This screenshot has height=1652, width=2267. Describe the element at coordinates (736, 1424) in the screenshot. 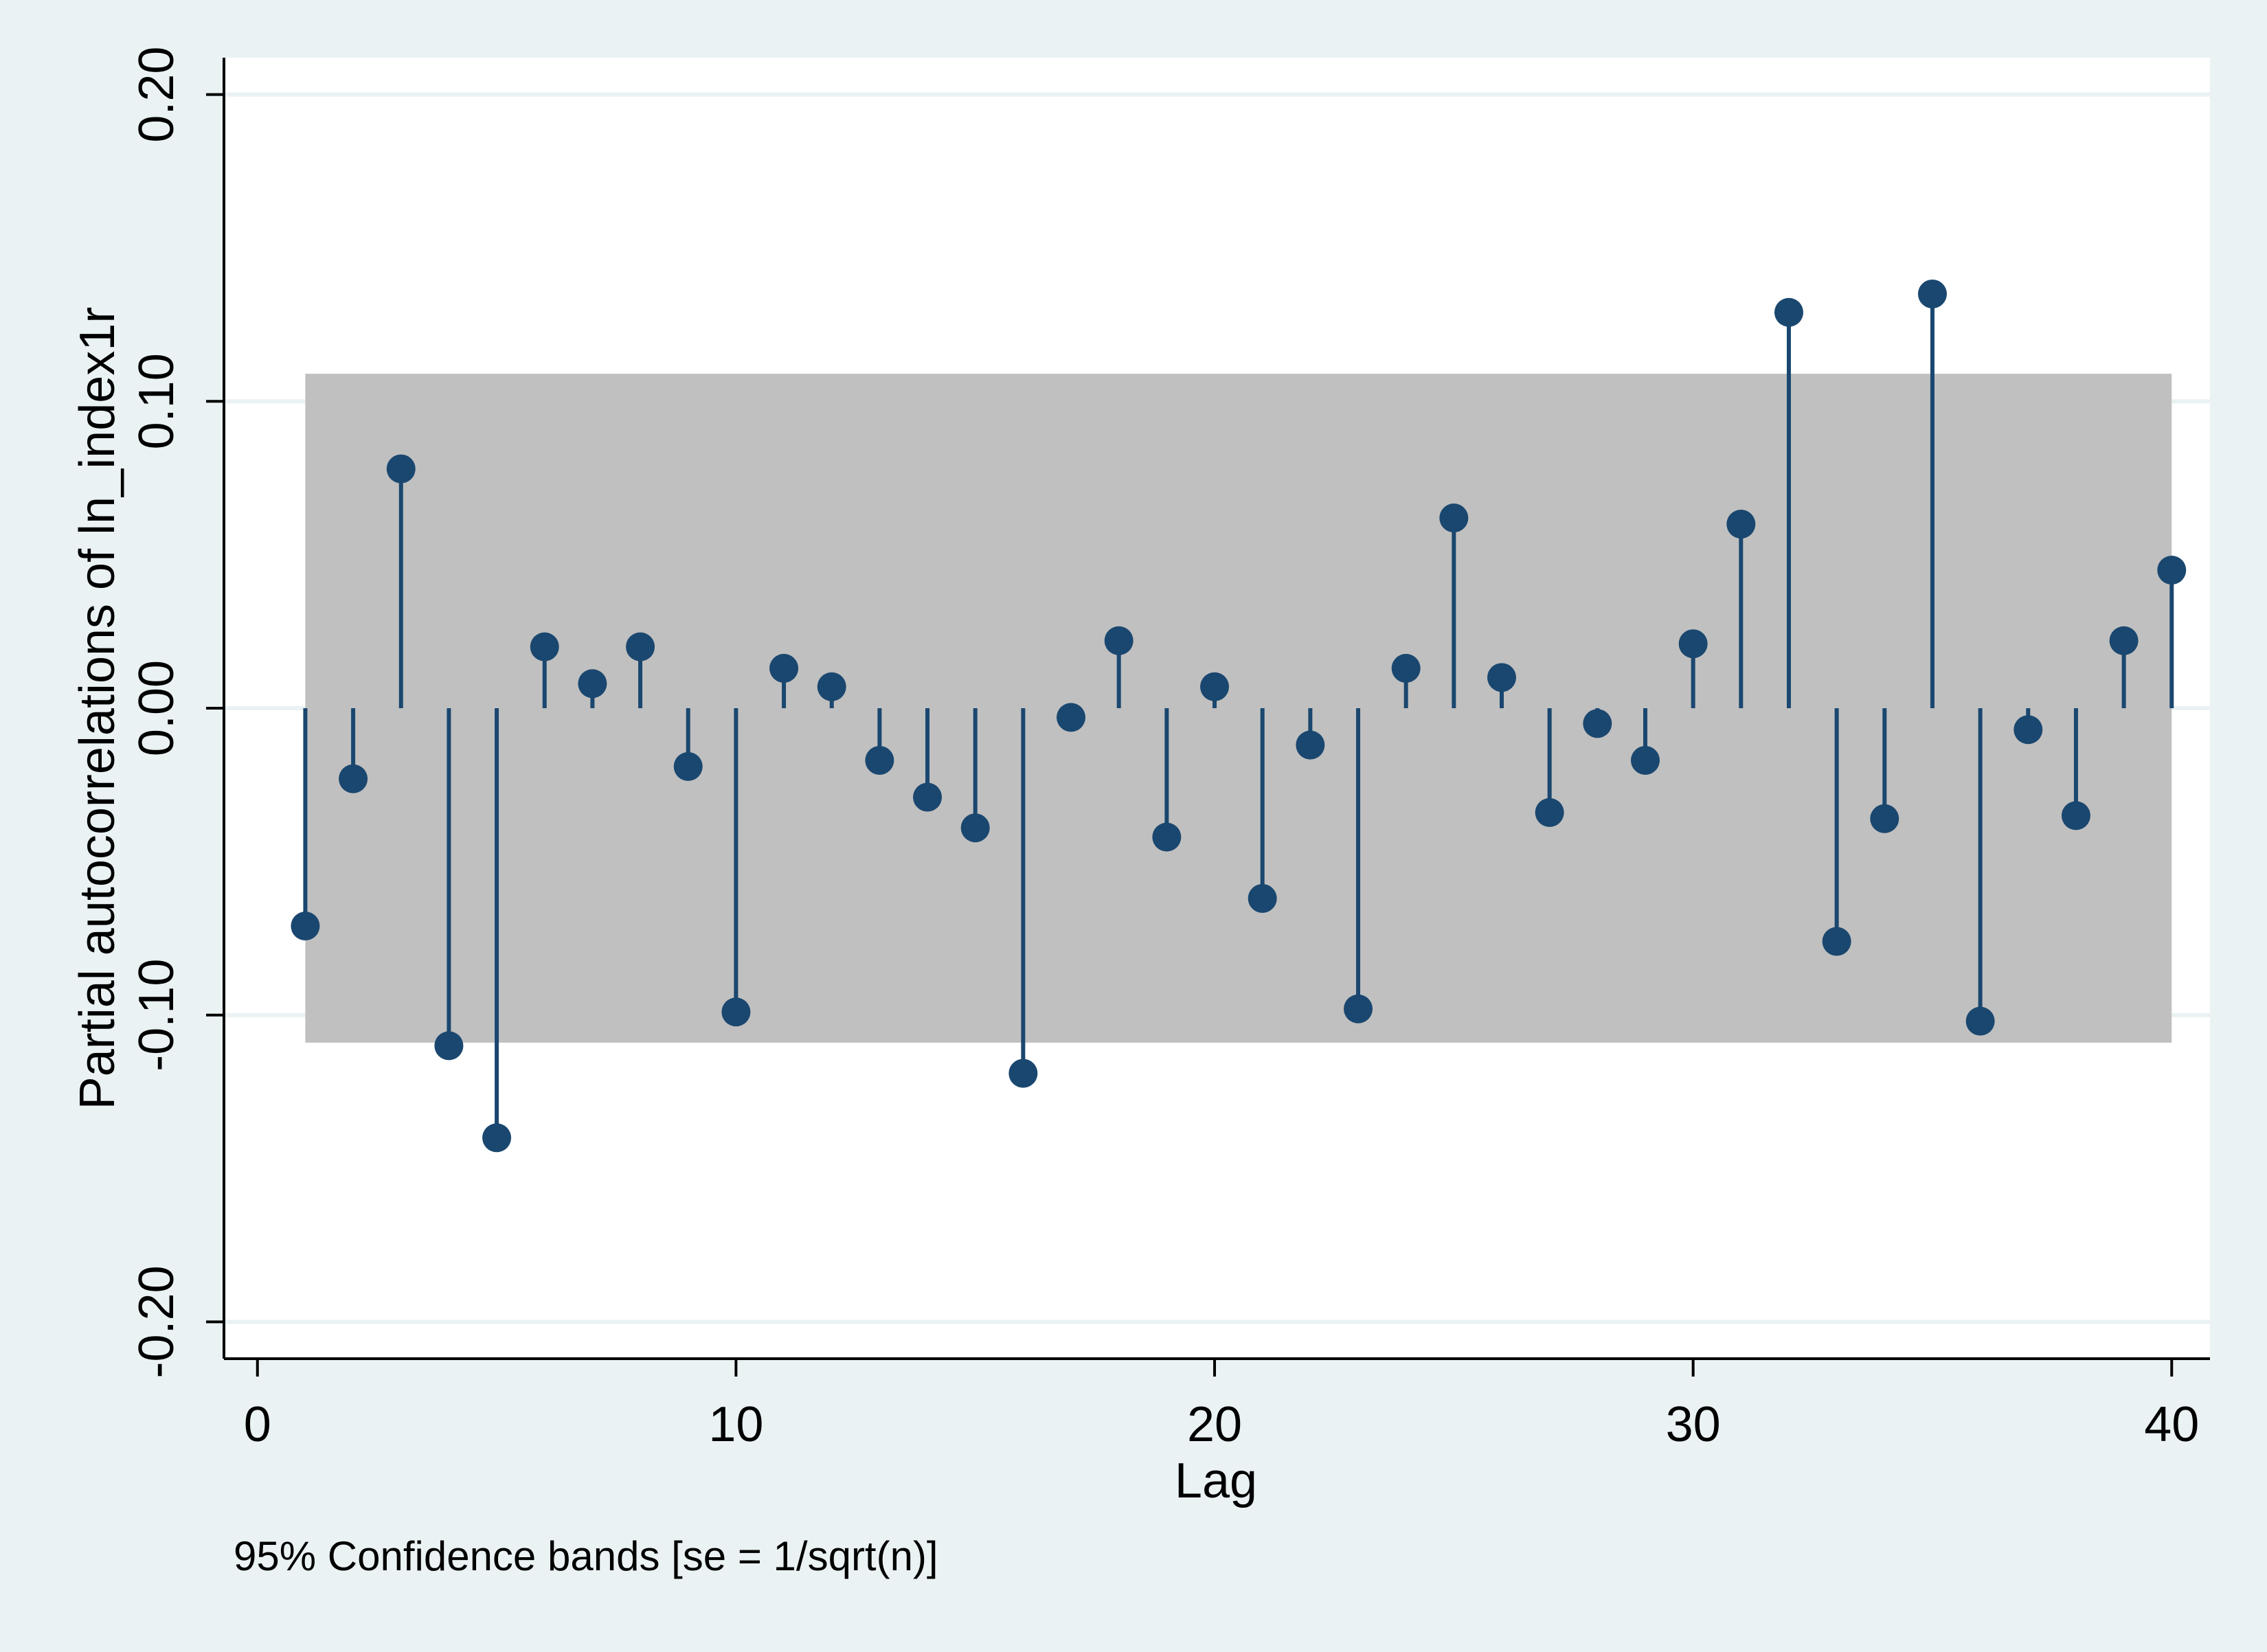

I see `x-tick-label: 10` at that location.